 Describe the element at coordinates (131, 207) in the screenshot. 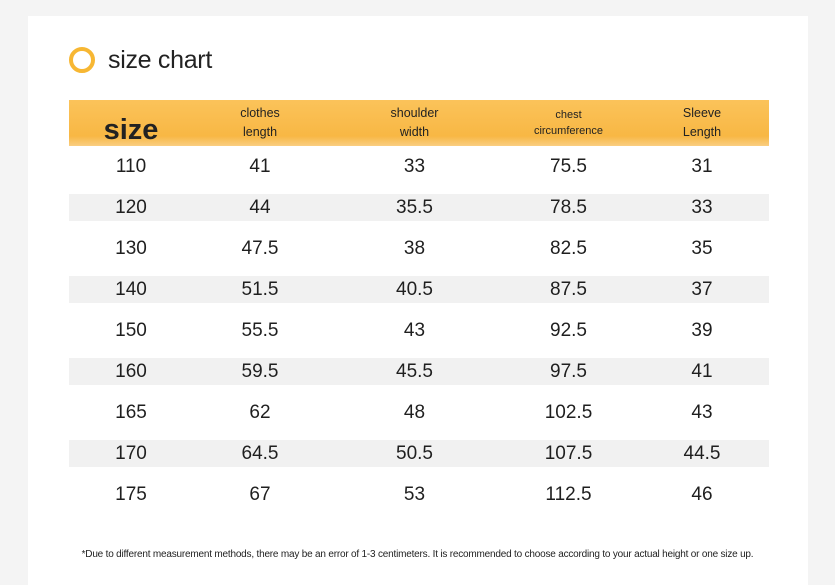

I see `cell-size: 120` at that location.